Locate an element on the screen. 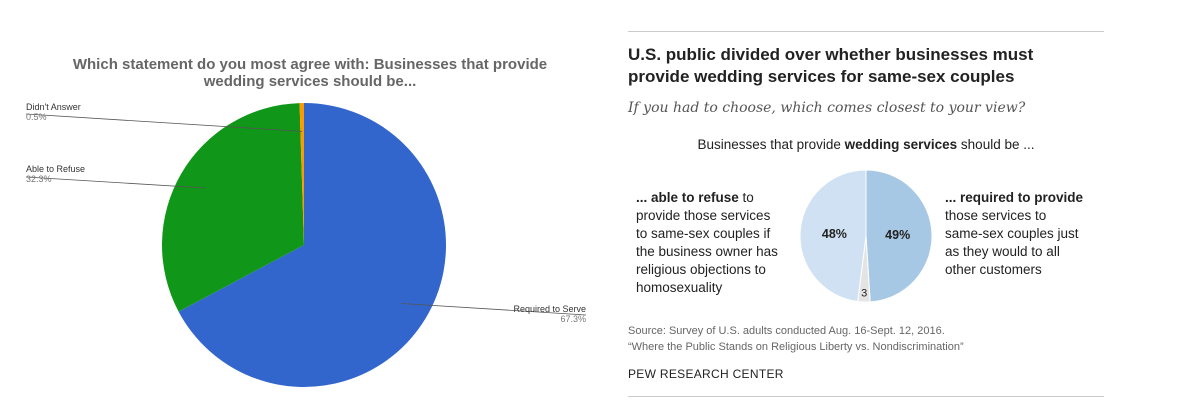 Image resolution: width=1190 pixels, height=416 pixels. leader-line-able-to-refuse is located at coordinates (115, 182).